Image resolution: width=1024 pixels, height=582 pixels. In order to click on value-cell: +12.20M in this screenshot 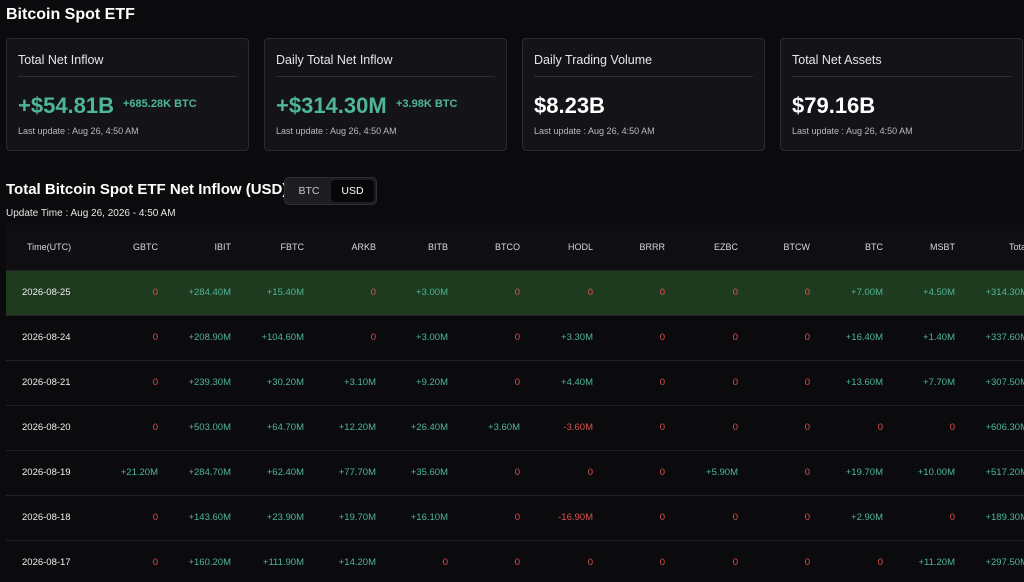, I will do `click(344, 428)`.